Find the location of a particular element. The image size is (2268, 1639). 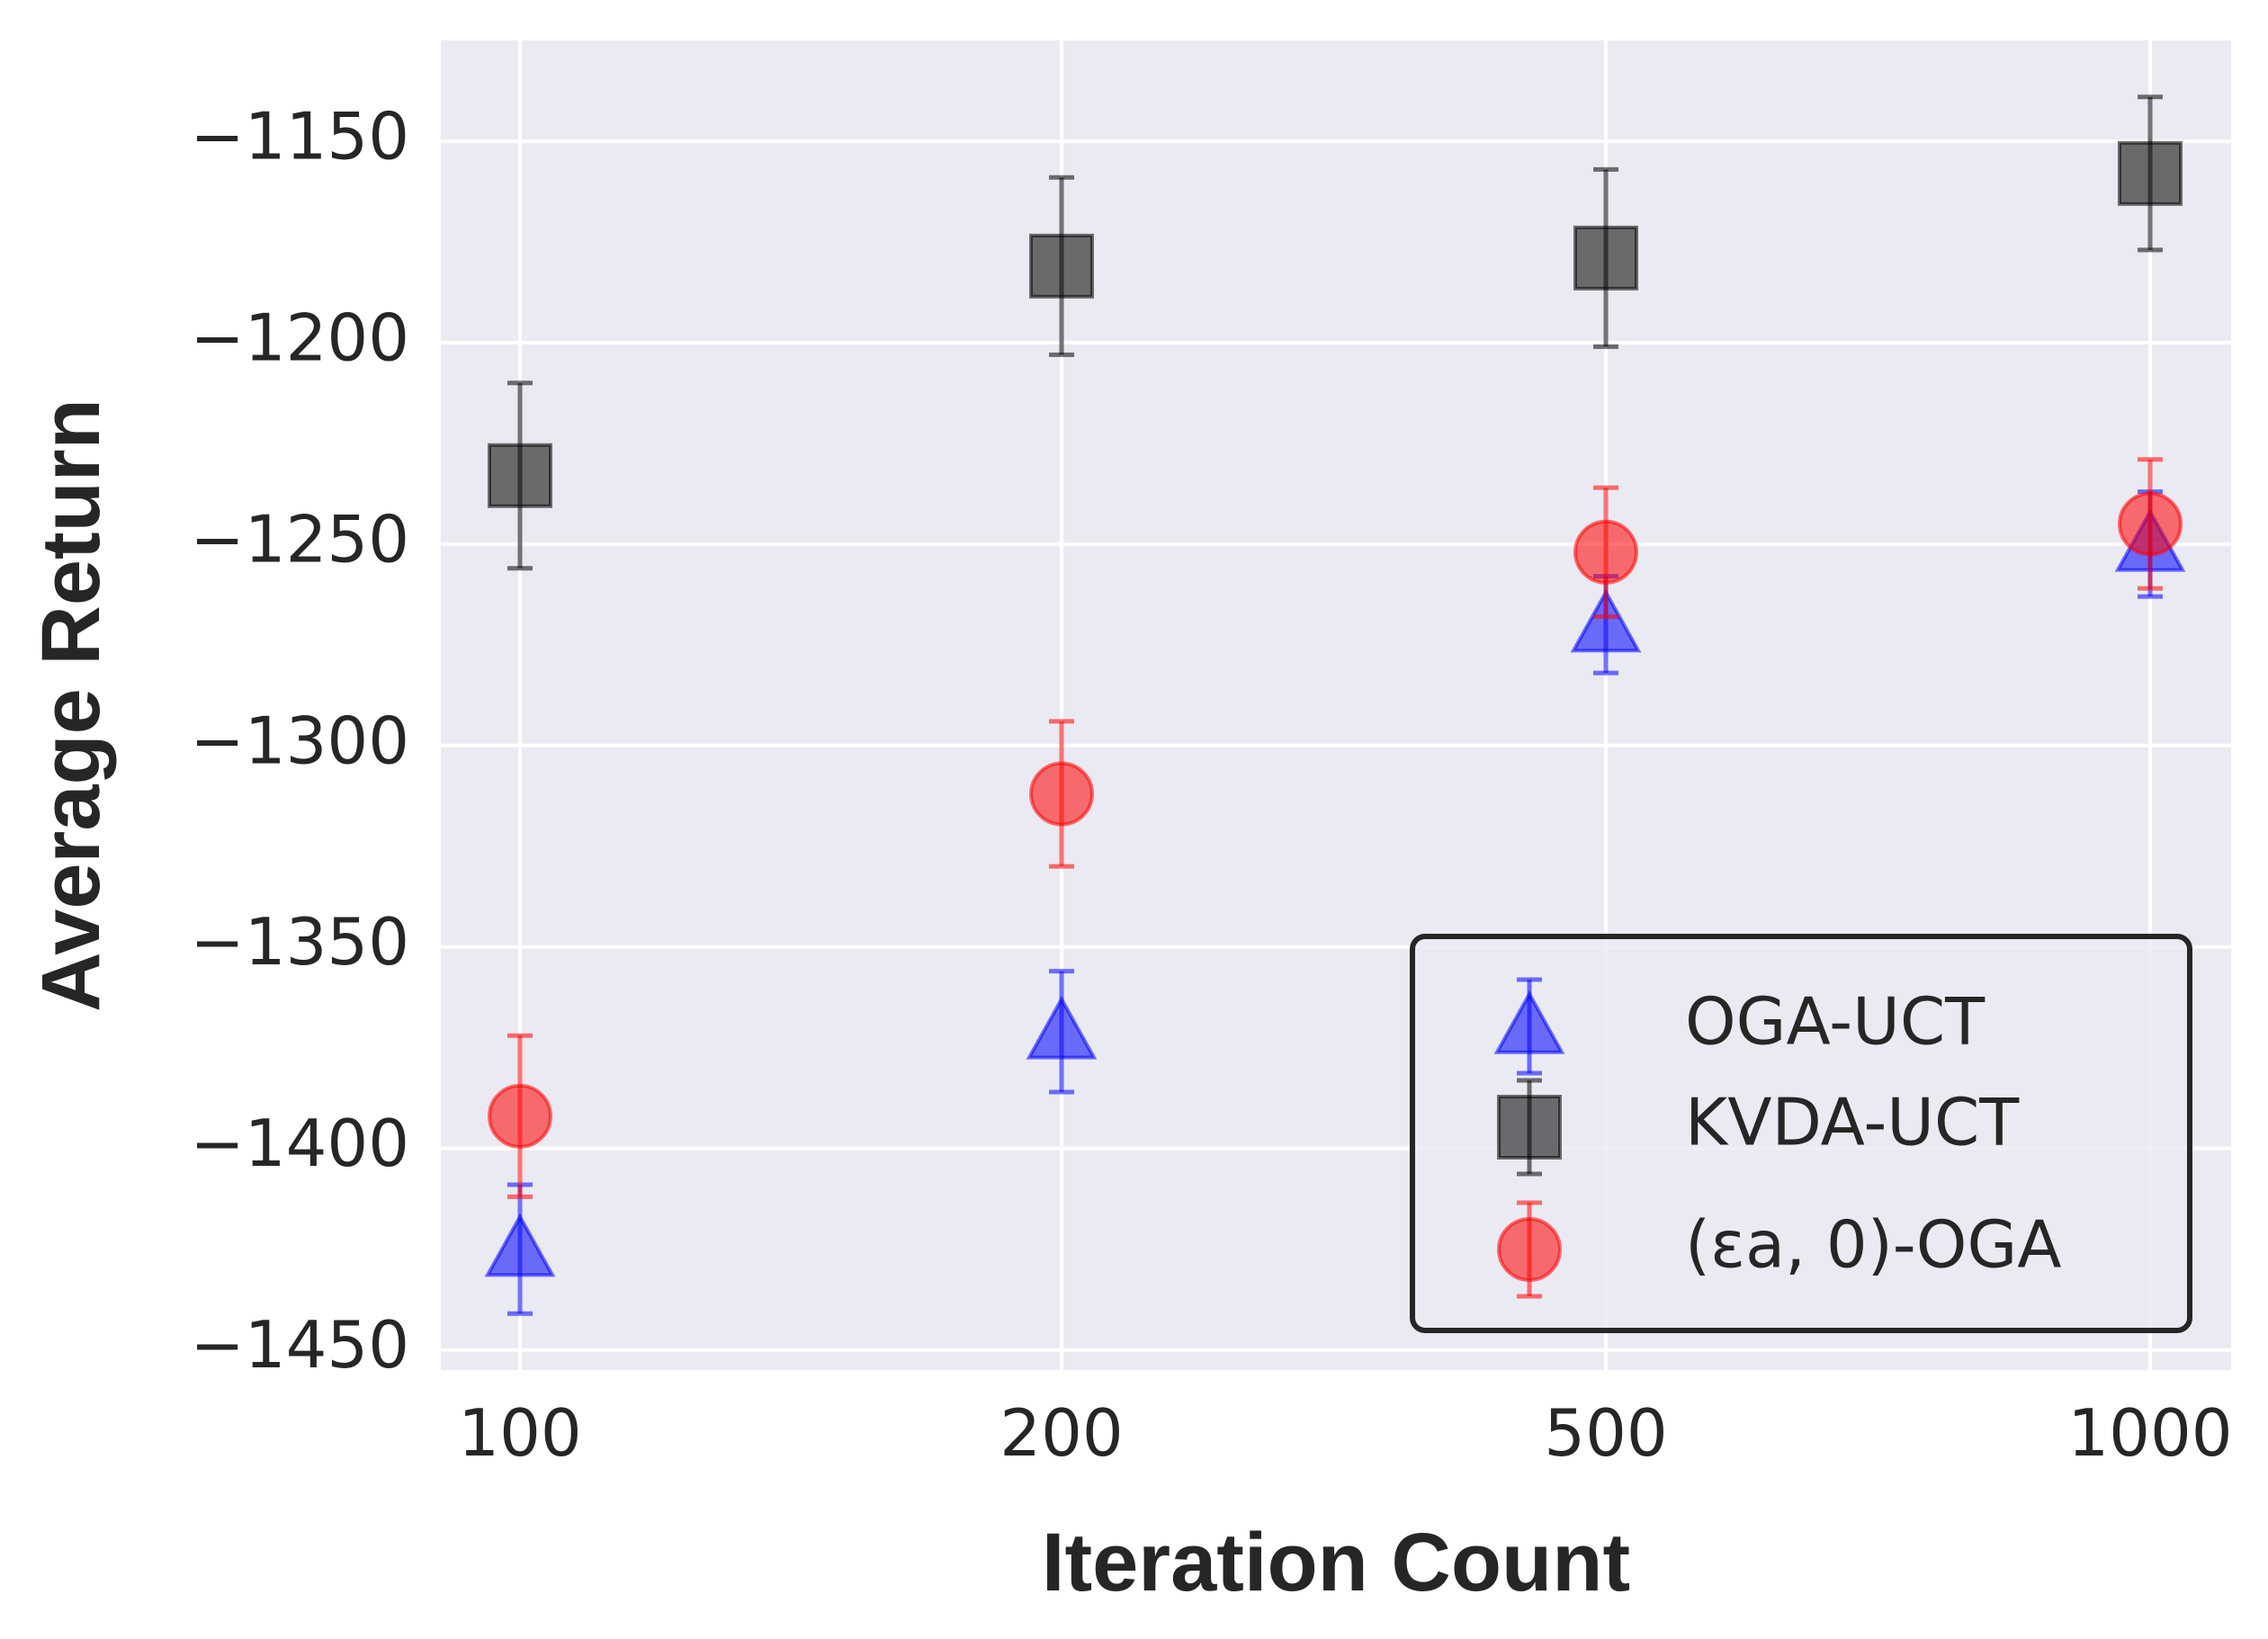

x-tick-label: 200 is located at coordinates (1061, 1433).